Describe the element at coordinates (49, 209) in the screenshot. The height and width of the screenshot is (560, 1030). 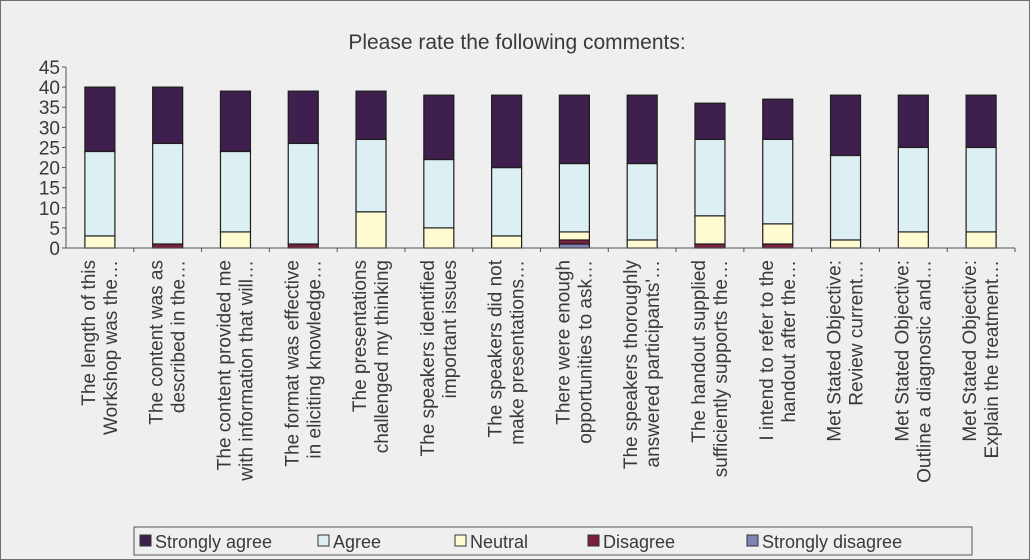
I see `y-tick-label: 10` at that location.